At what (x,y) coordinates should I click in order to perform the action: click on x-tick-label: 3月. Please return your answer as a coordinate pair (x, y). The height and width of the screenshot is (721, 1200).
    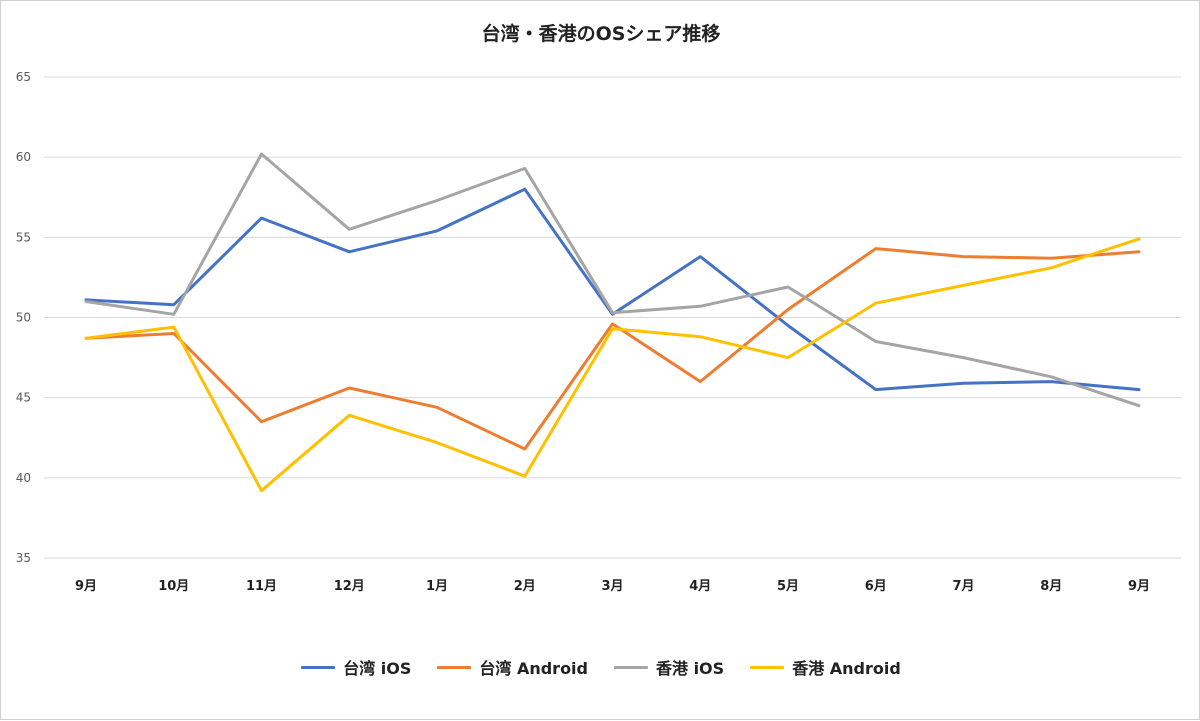
    Looking at the image, I should click on (612, 586).